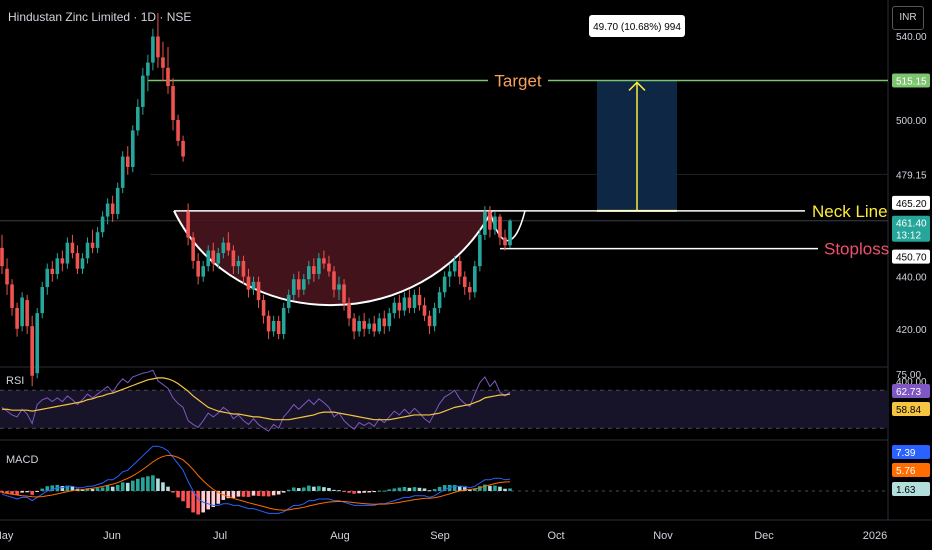  I want to click on y-tick-label: 440.00, so click(911, 278).